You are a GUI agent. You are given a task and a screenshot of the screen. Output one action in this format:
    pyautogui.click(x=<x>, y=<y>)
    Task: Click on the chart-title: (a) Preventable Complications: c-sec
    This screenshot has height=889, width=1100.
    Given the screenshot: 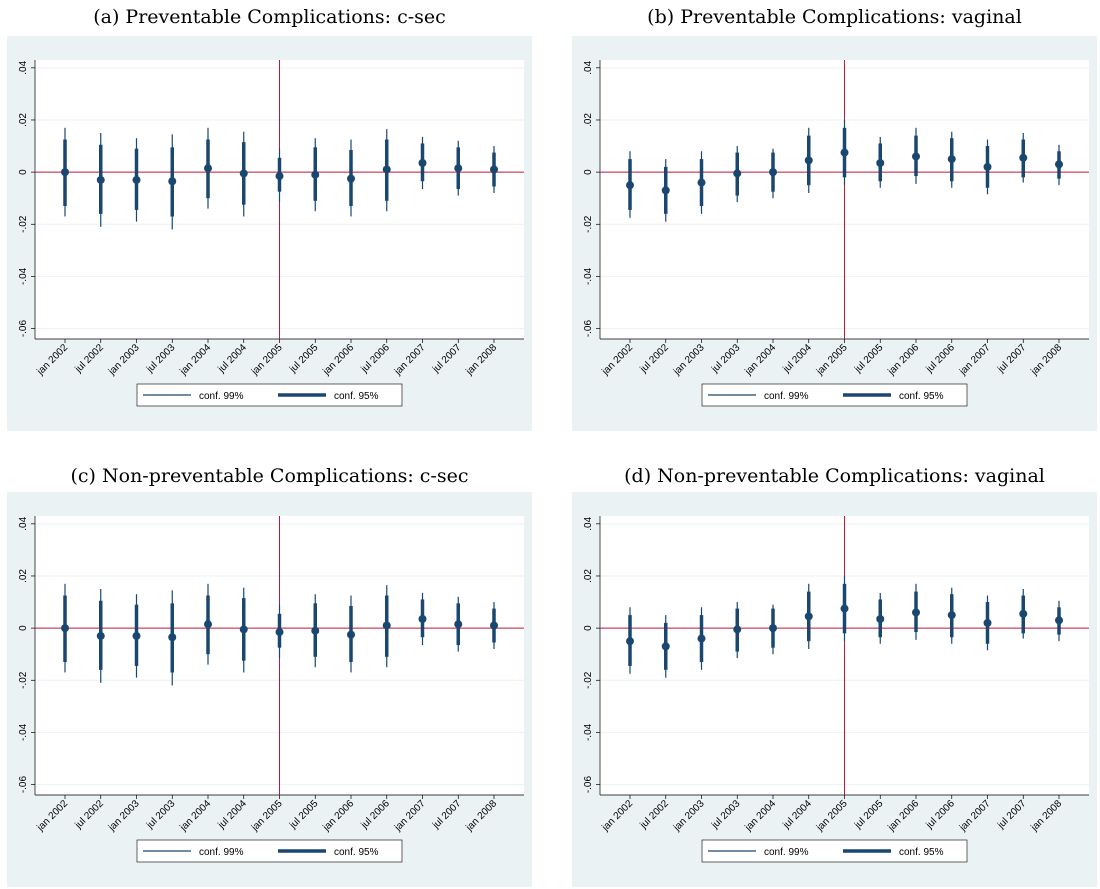 What is the action you would take?
    pyautogui.click(x=269, y=17)
    